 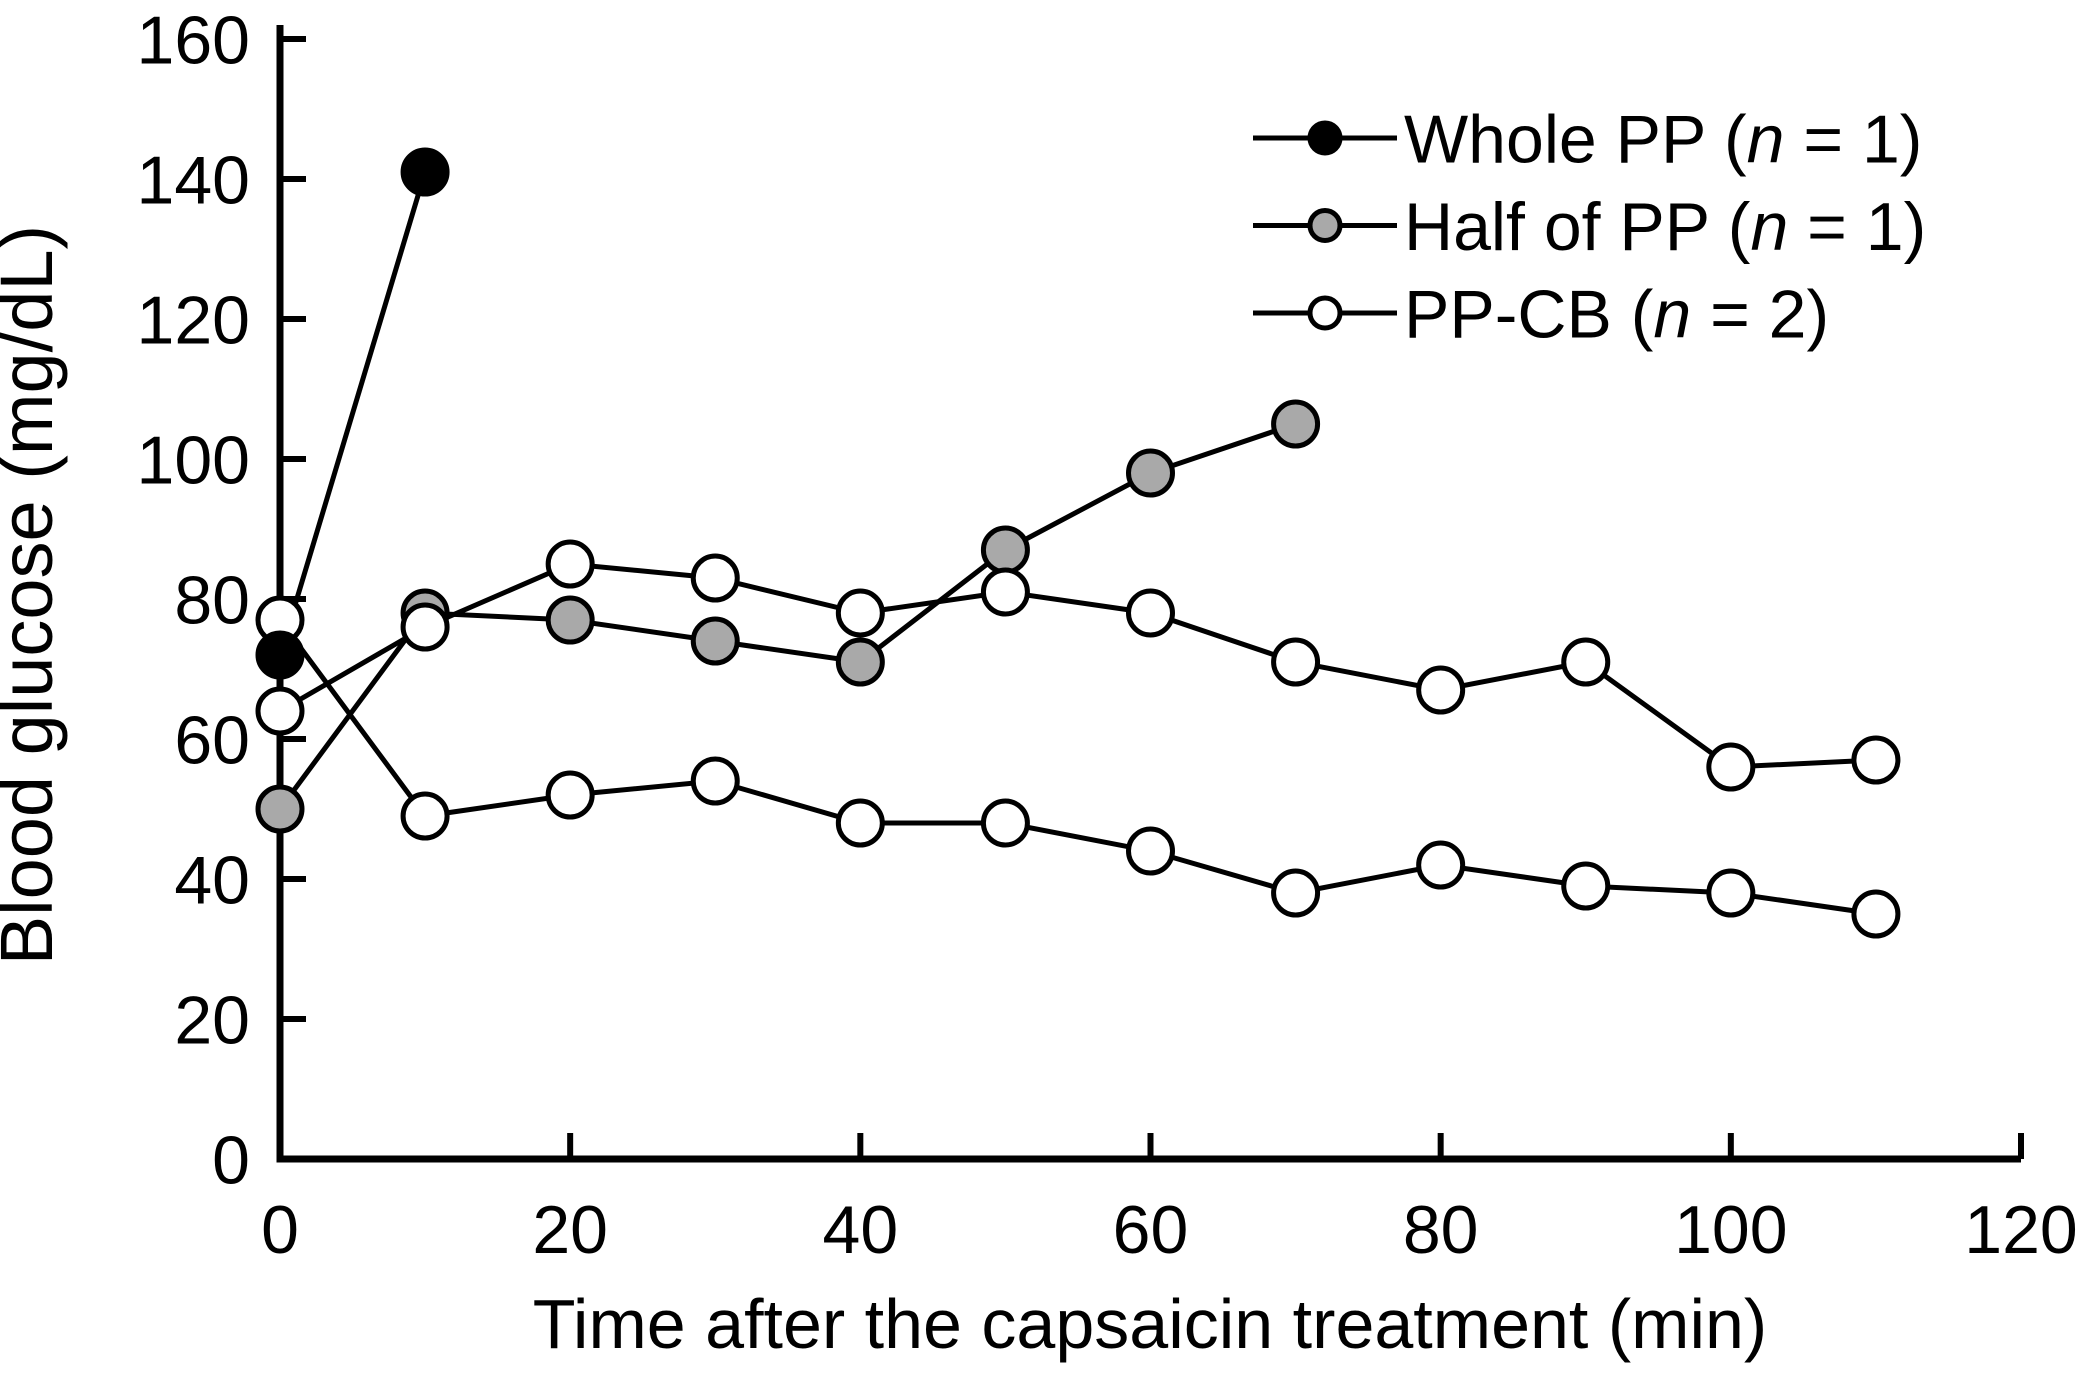 I want to click on y-tick-label: 80, so click(x=212, y=600).